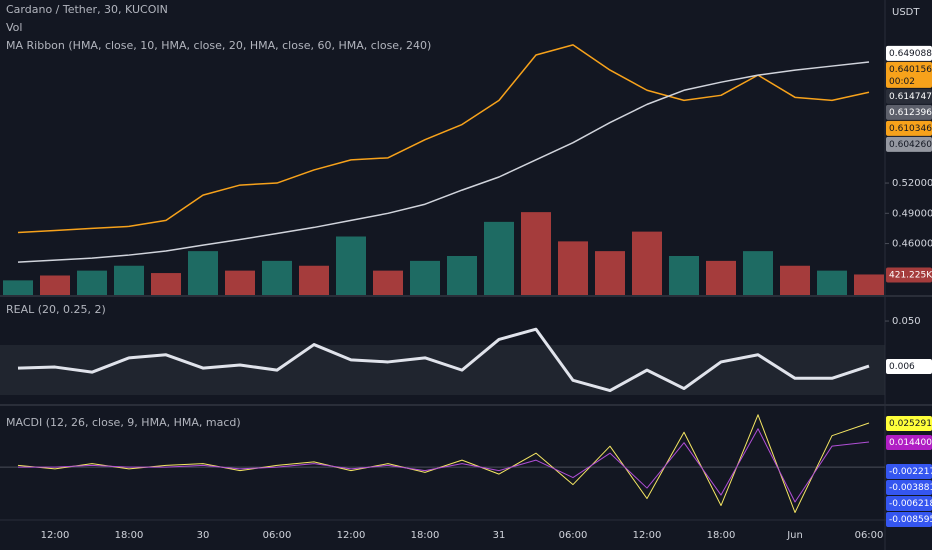 The height and width of the screenshot is (550, 932). What do you see at coordinates (902, 367) in the screenshot?
I see `price-label: 0.006` at bounding box center [902, 367].